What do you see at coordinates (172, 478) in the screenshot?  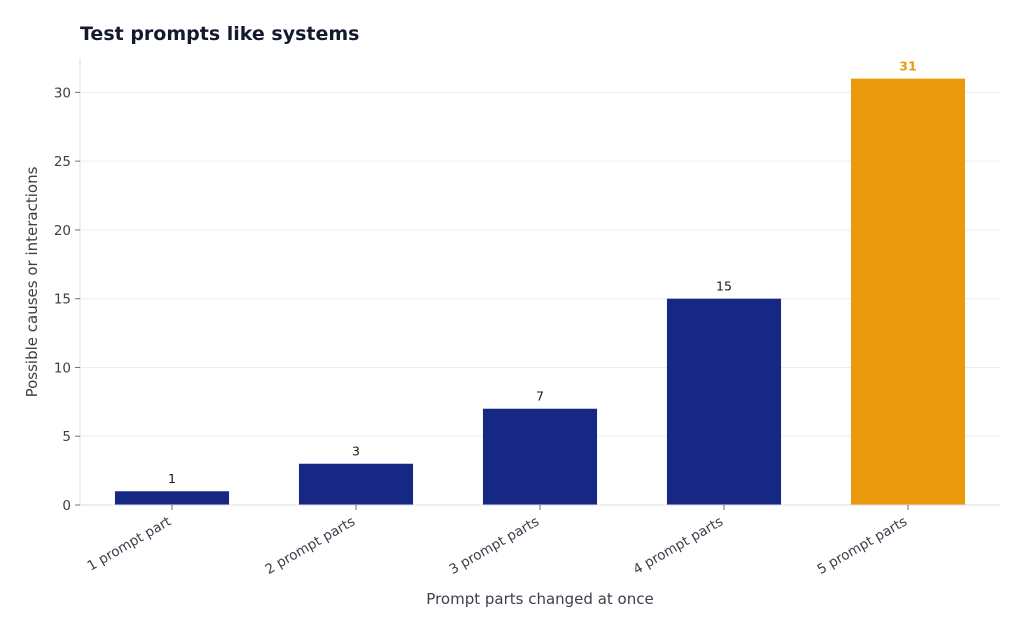 I see `bar-value-label: 1` at bounding box center [172, 478].